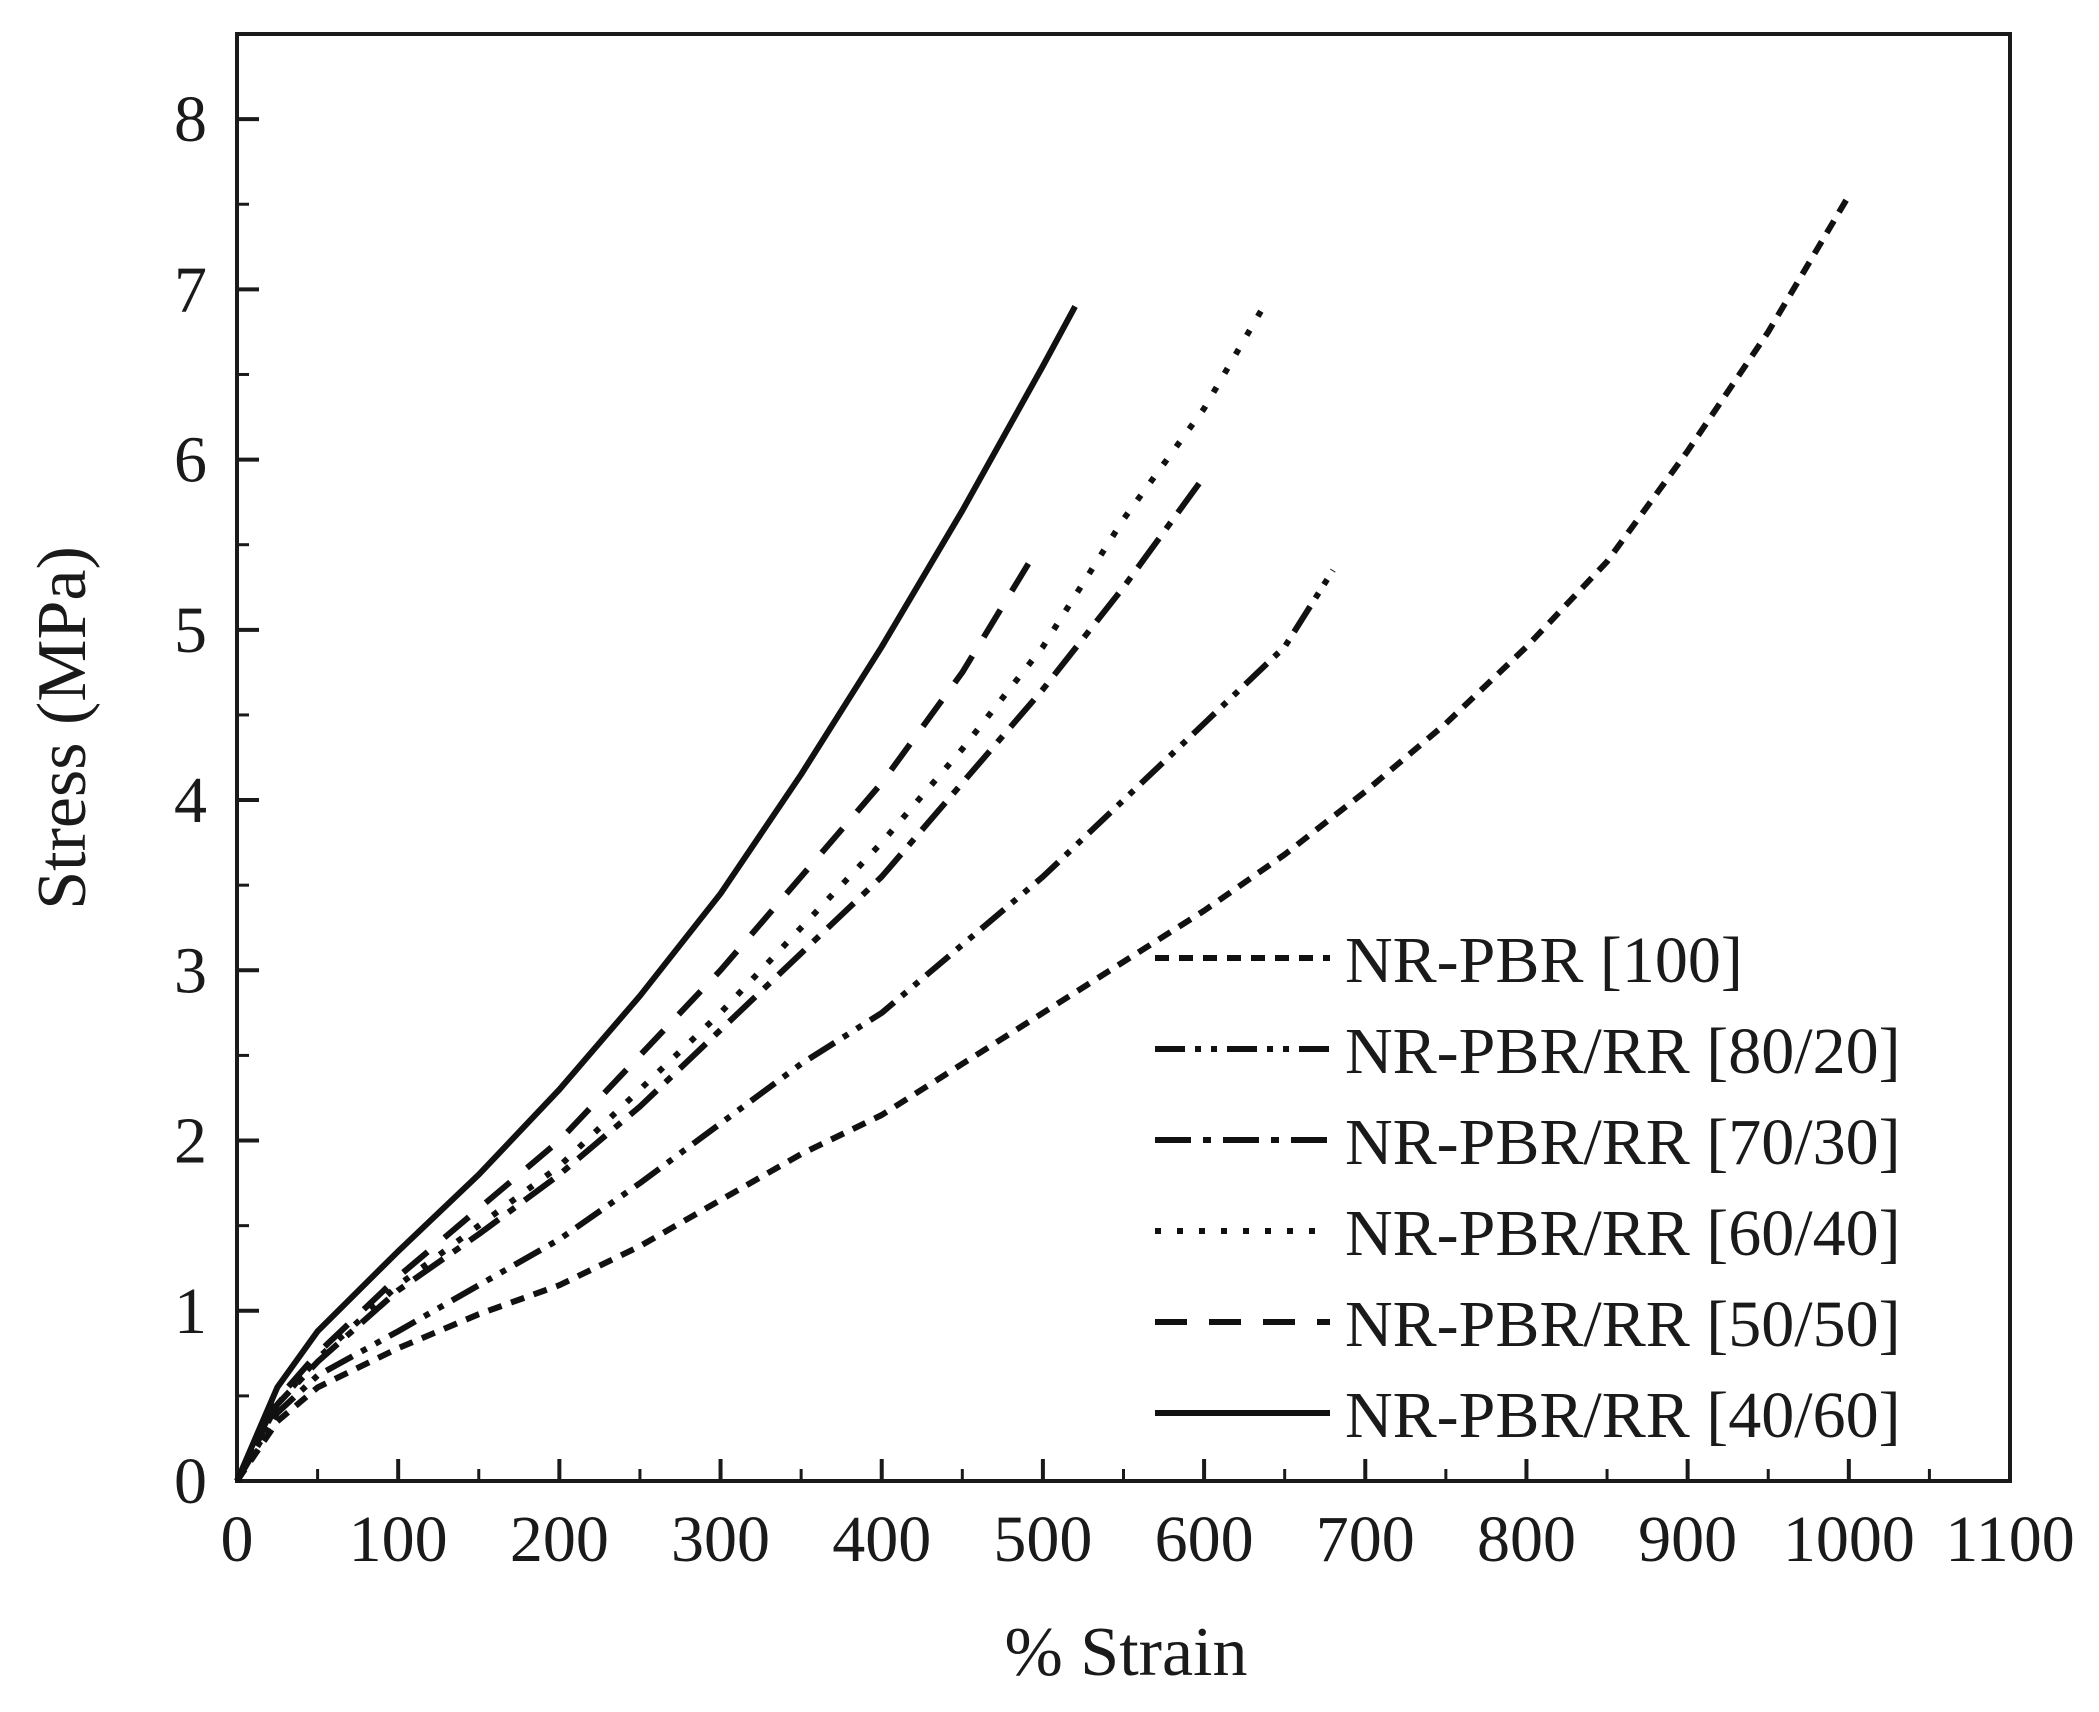  What do you see at coordinates (190, 630) in the screenshot?
I see `y-tick-label: 5` at bounding box center [190, 630].